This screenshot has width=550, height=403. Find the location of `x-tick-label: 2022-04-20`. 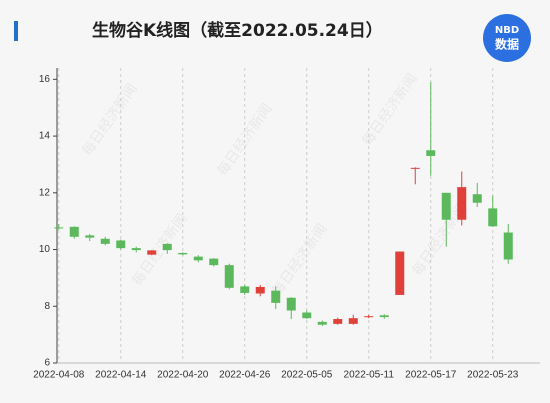

x-tick-label: 2022-04-20 is located at coordinates (183, 375).